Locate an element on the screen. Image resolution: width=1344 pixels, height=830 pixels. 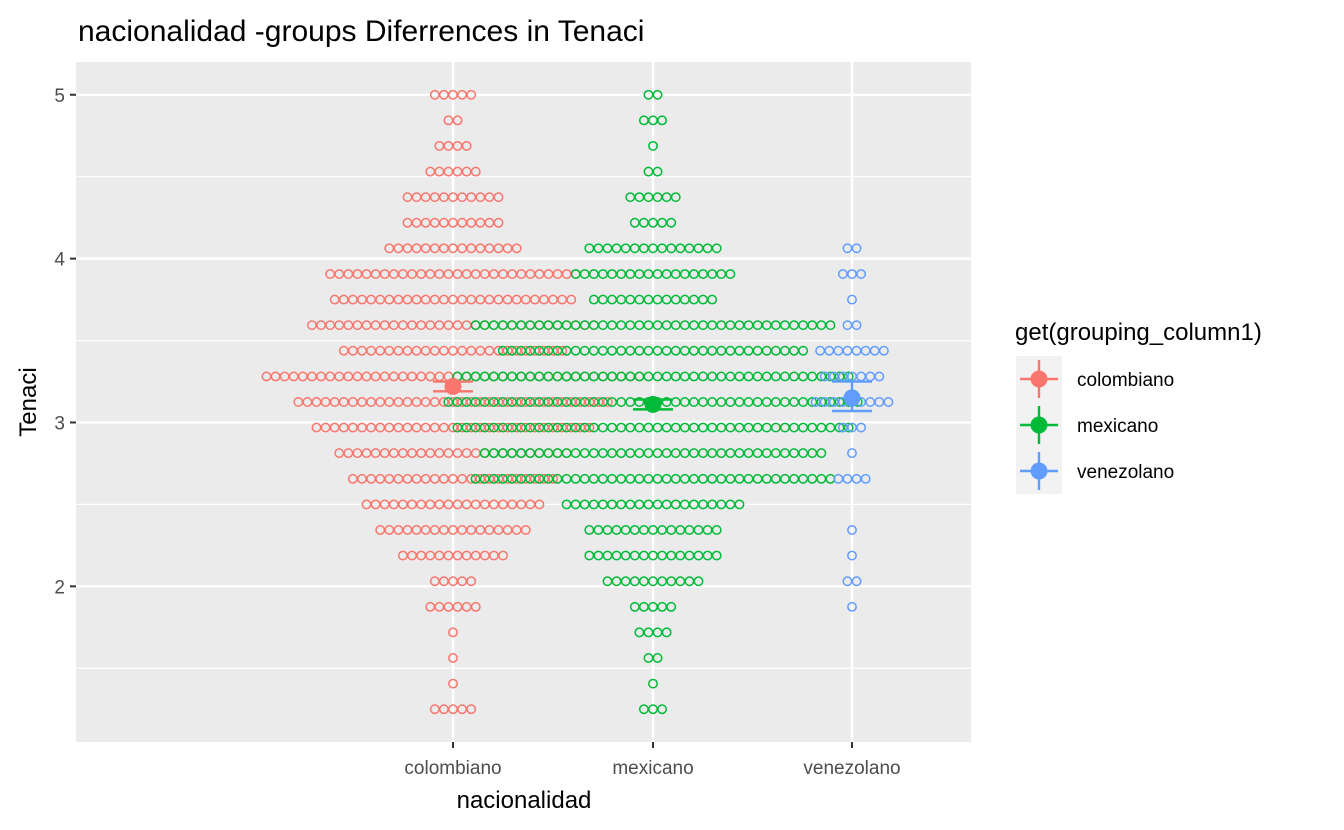
y-tick-label: 2 is located at coordinates (59, 587).